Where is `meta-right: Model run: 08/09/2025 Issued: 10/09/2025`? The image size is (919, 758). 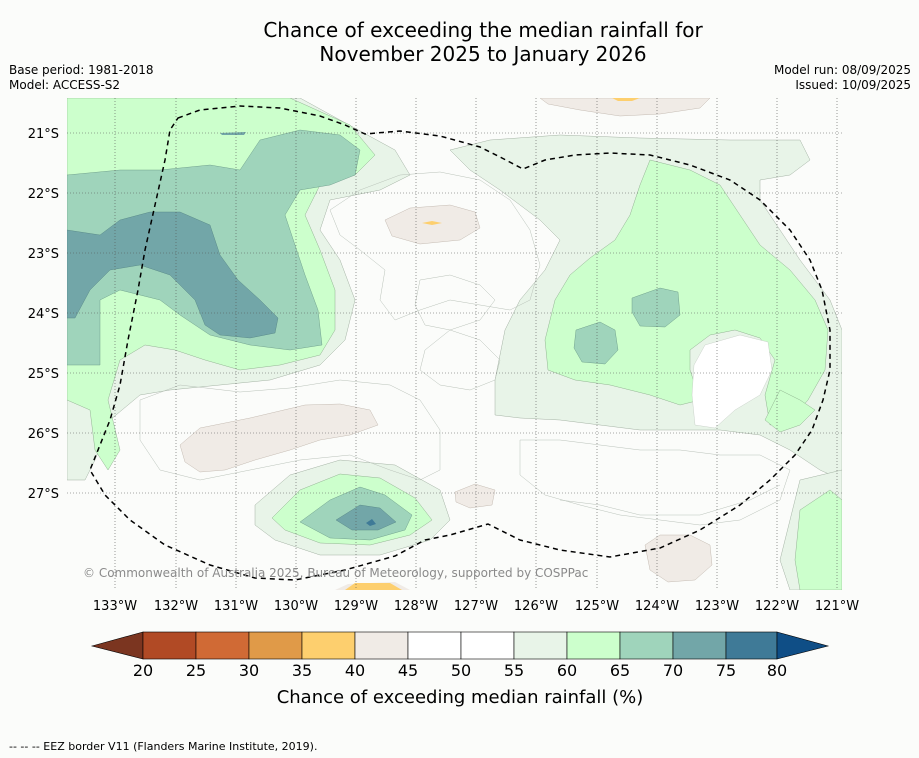 meta-right: Model run: 08/09/2025 Issued: 10/09/2025 is located at coordinates (842, 78).